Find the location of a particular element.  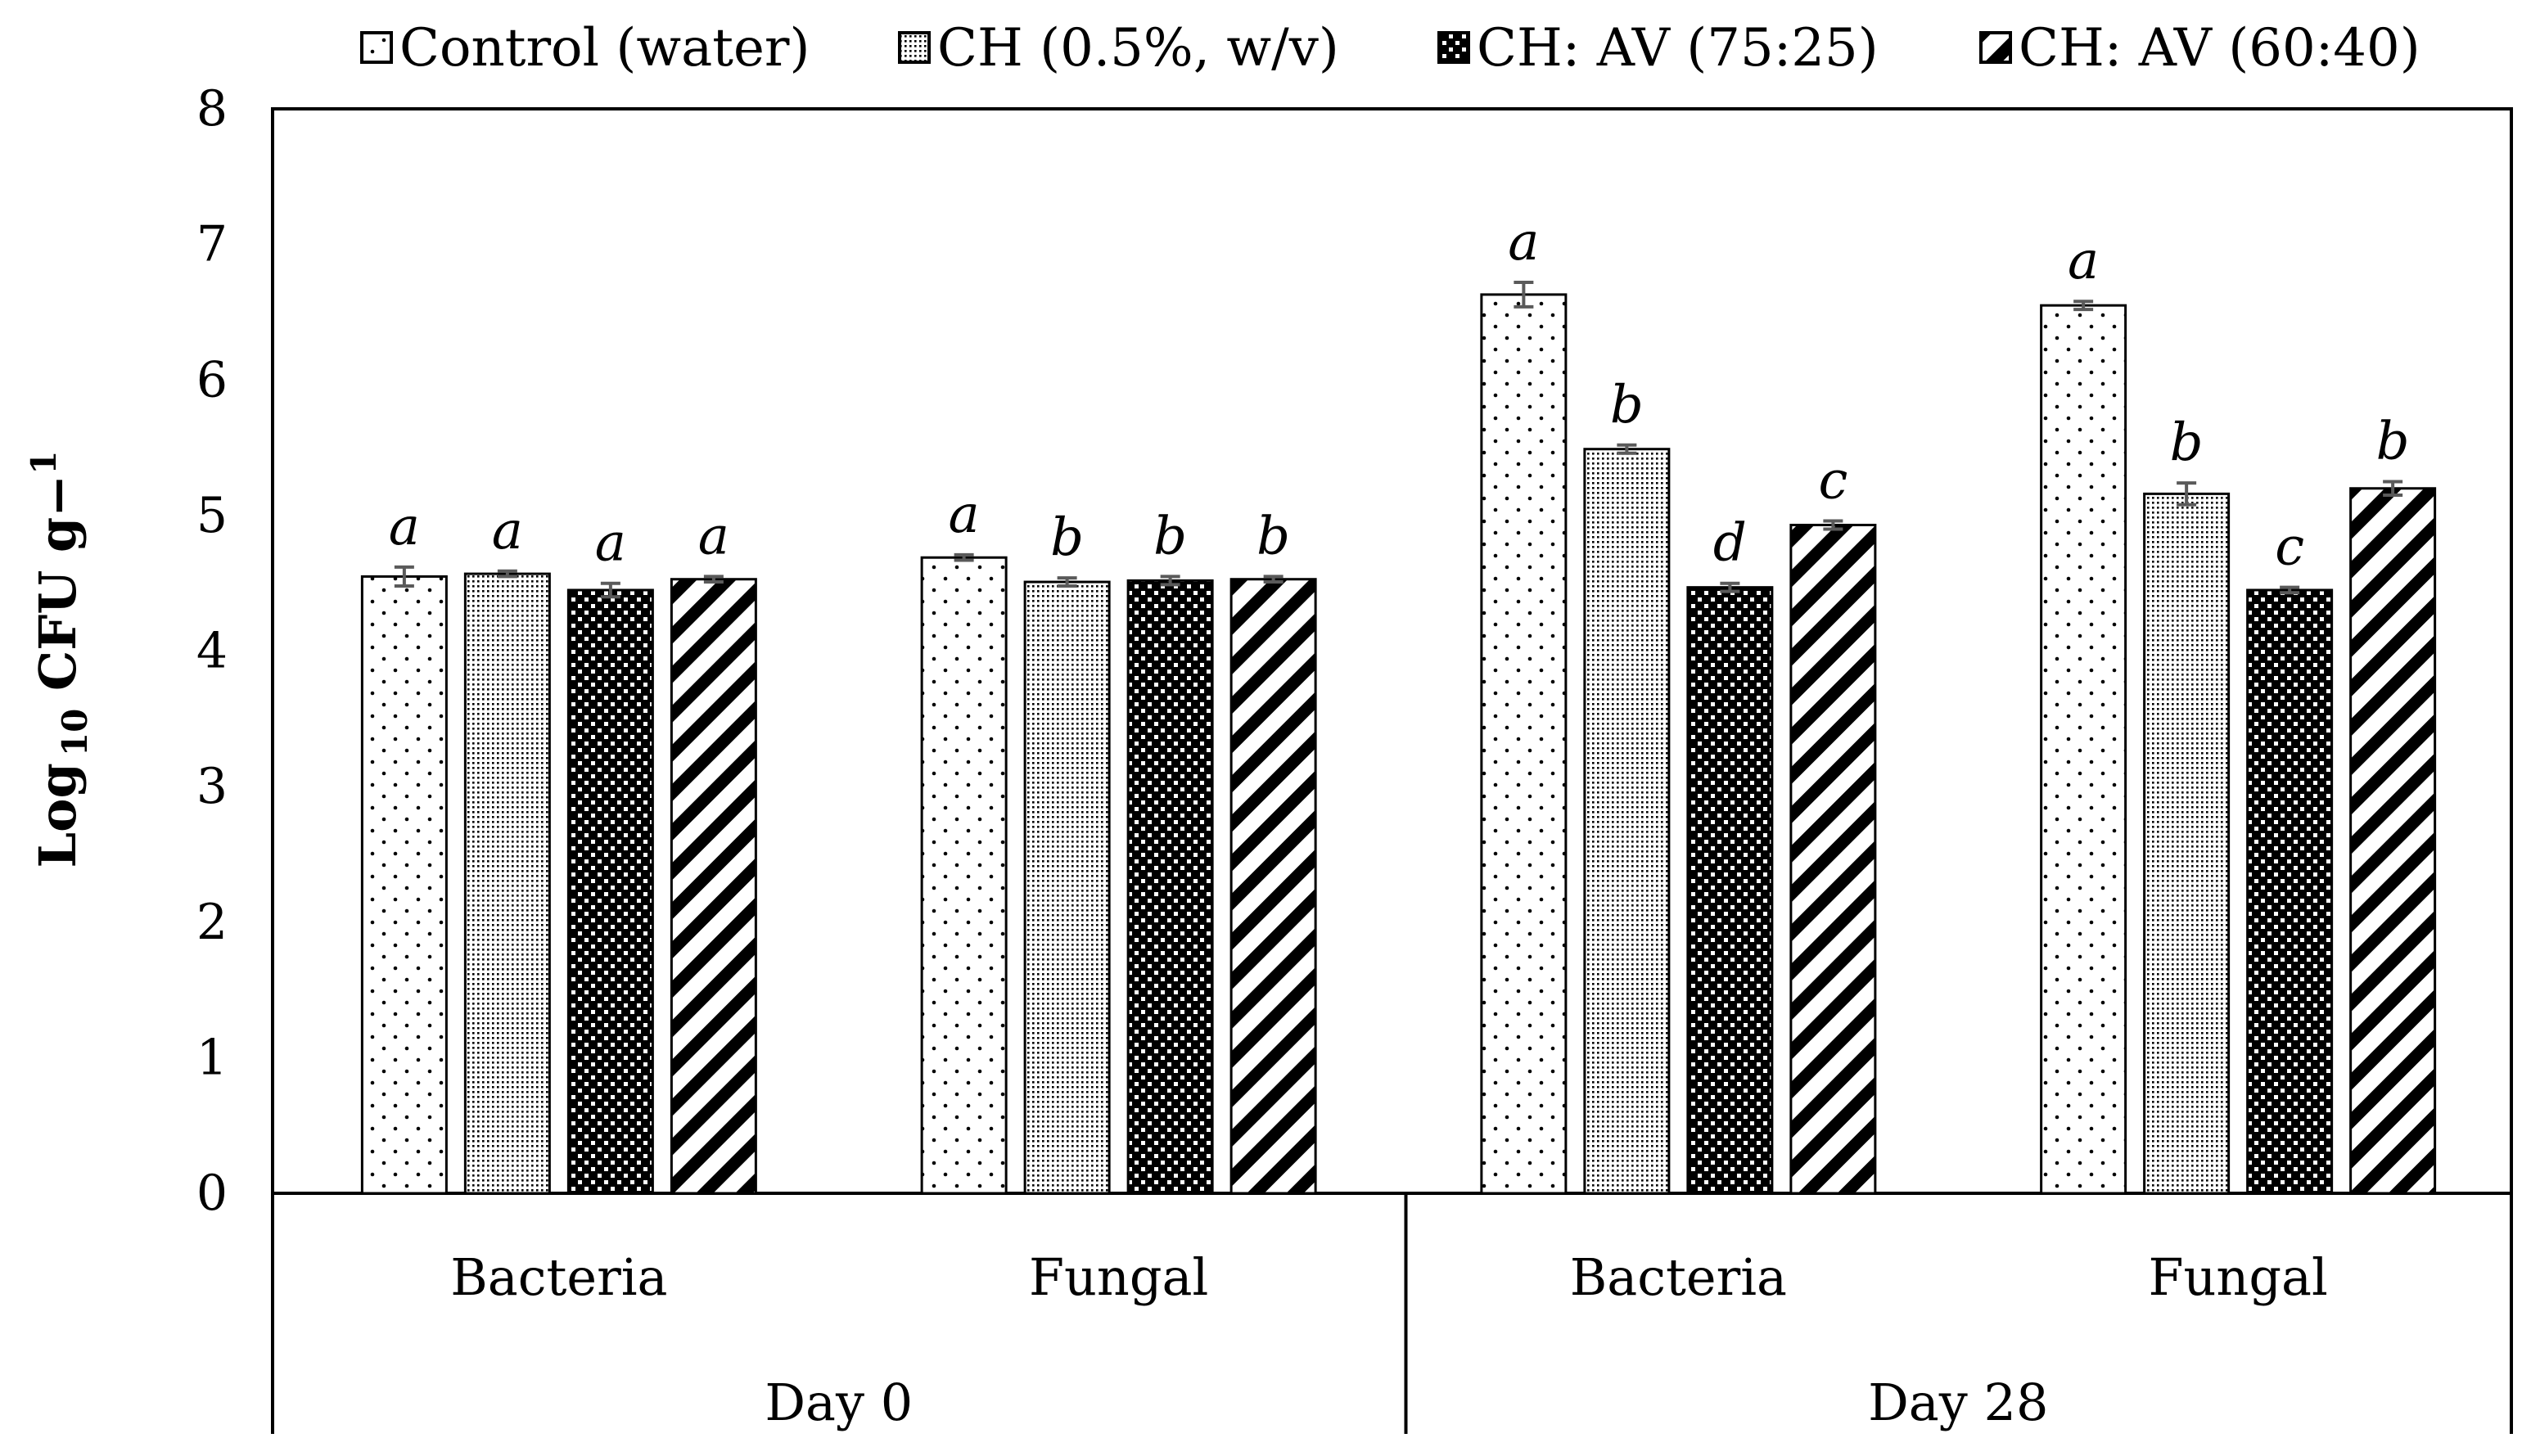

legend-label: CH: AV (75:25) is located at coordinates (1678, 49).